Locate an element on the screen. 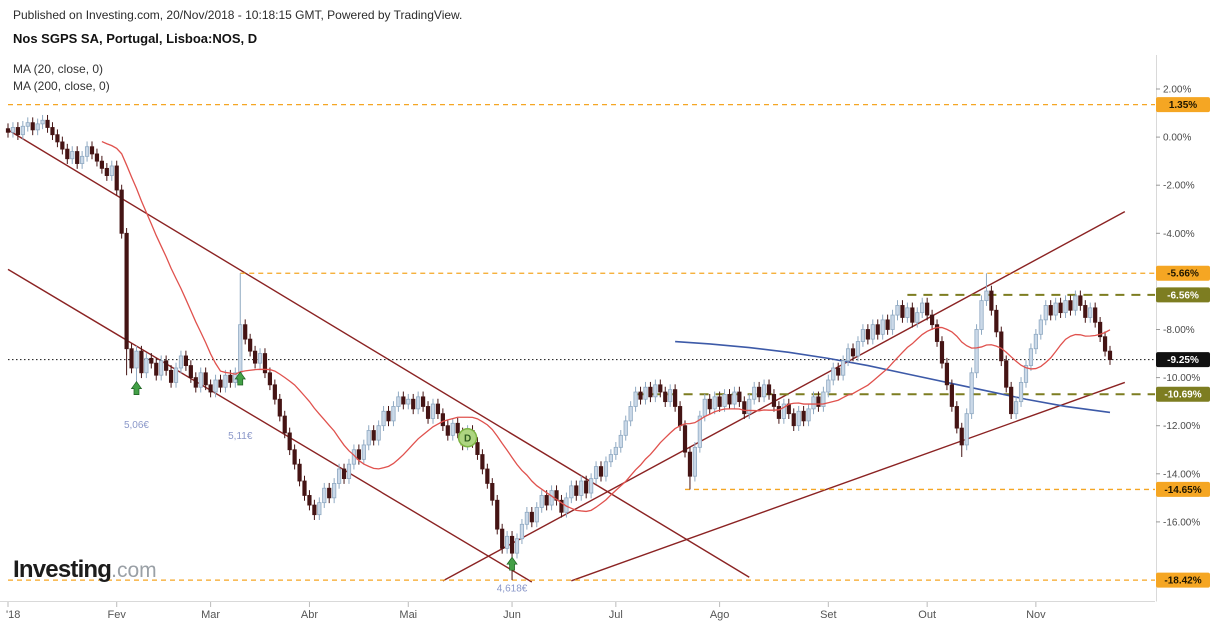 The width and height of the screenshot is (1213, 631). x-tick-label: Mar is located at coordinates (210, 615).